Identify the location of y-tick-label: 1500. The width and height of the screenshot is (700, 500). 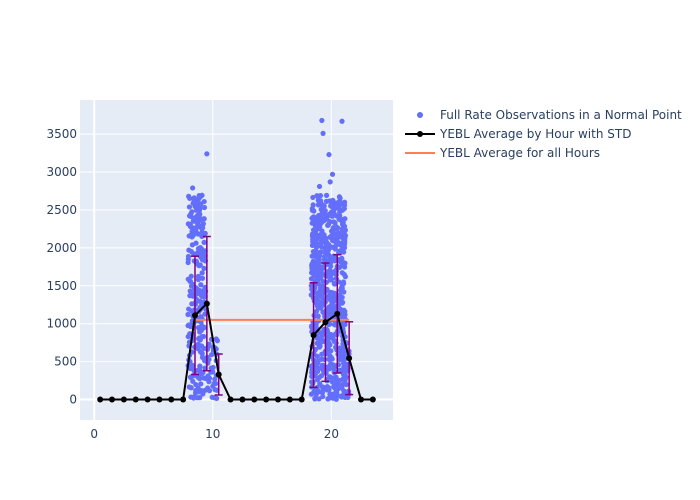
(61, 286).